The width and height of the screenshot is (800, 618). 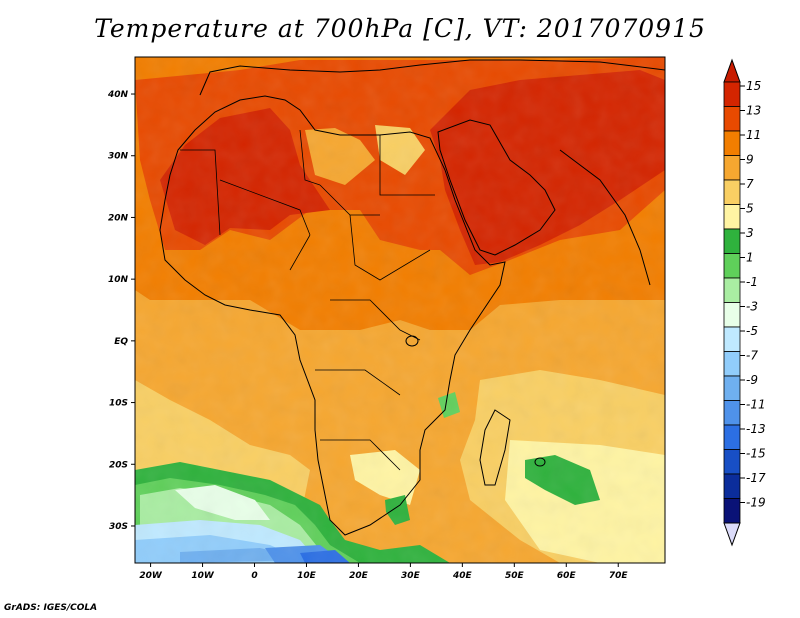 I want to click on y-tick-label: 20S, so click(x=118, y=465).